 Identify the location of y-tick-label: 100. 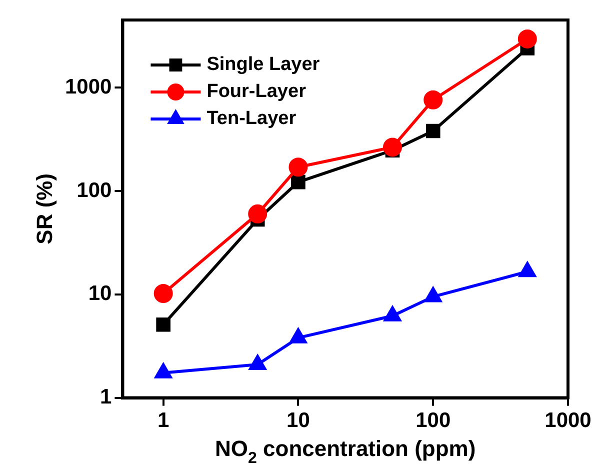
(94, 190).